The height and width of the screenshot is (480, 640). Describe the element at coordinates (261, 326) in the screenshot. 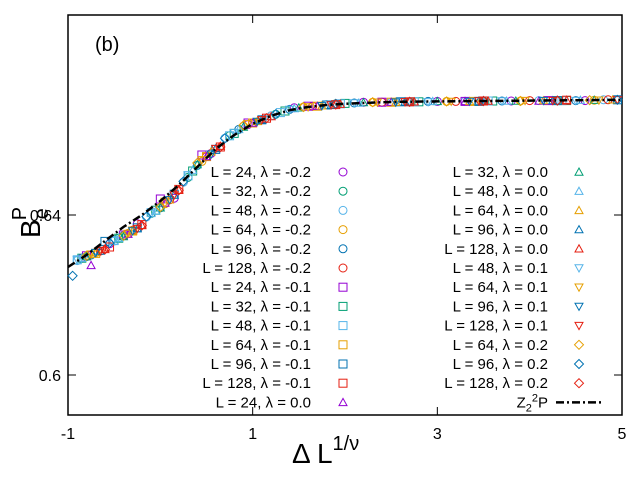

I see `legend-label: L = 48, λ = -0.1` at that location.